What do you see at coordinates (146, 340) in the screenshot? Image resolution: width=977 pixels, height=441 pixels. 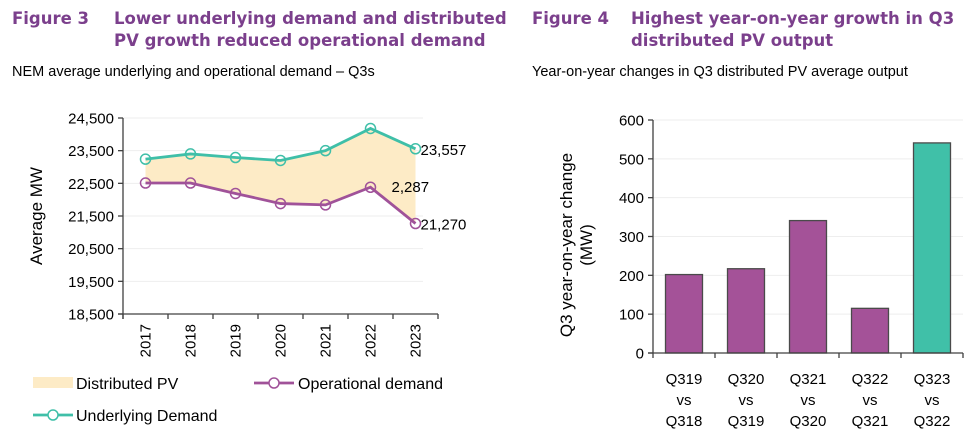 I see `x-tick-label: 2017` at bounding box center [146, 340].